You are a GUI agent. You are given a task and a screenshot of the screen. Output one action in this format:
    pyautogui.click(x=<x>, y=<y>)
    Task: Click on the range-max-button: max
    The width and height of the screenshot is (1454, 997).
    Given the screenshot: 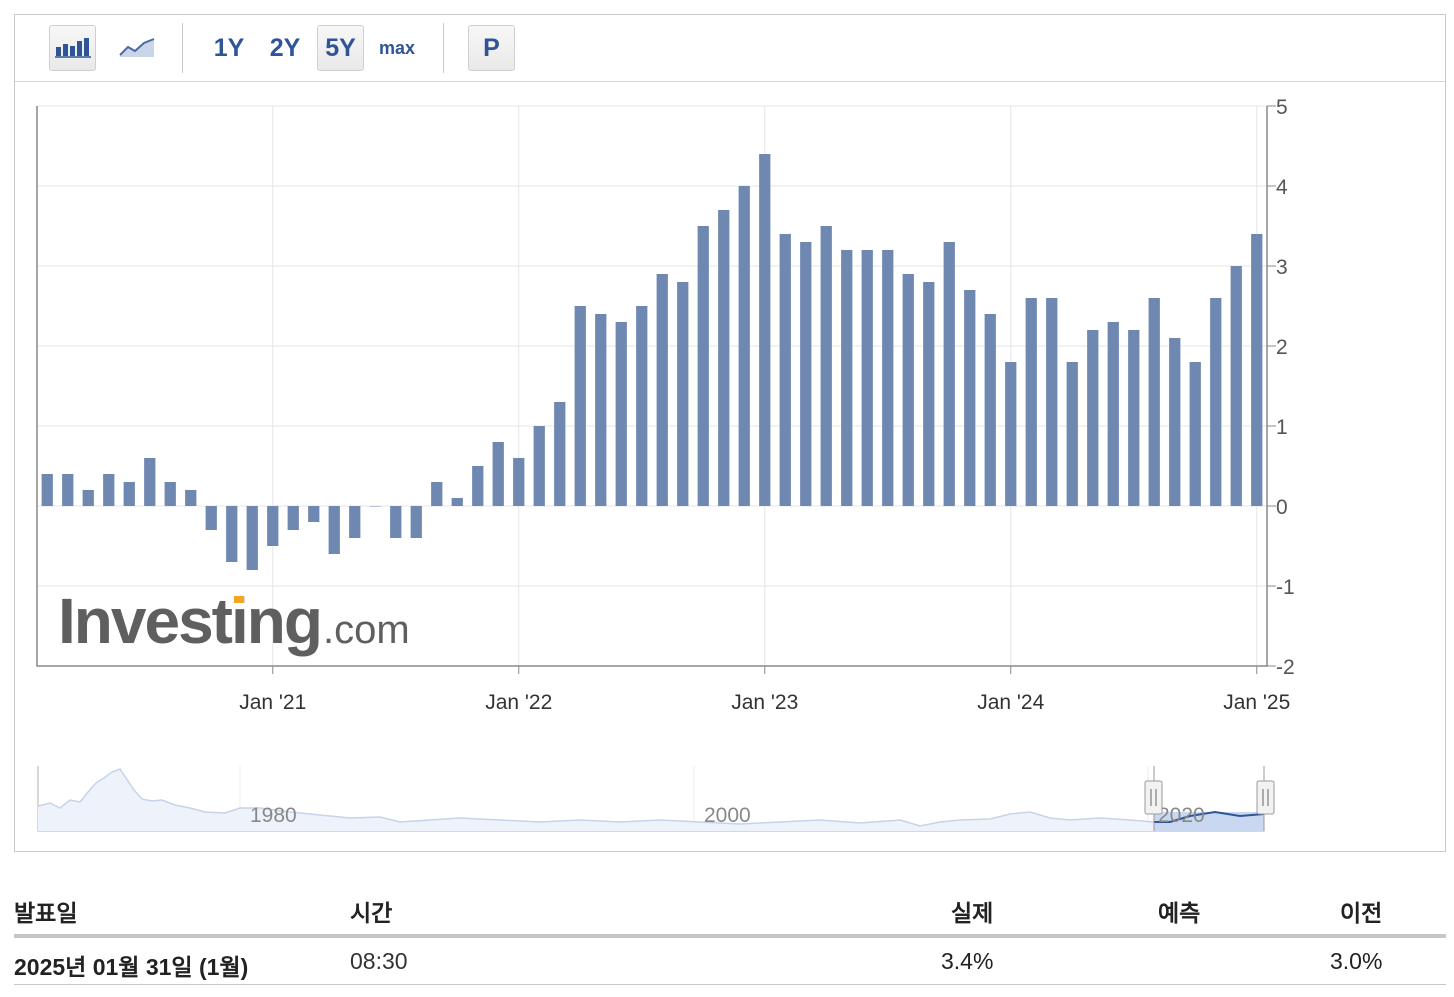 What is the action you would take?
    pyautogui.click(x=397, y=48)
    